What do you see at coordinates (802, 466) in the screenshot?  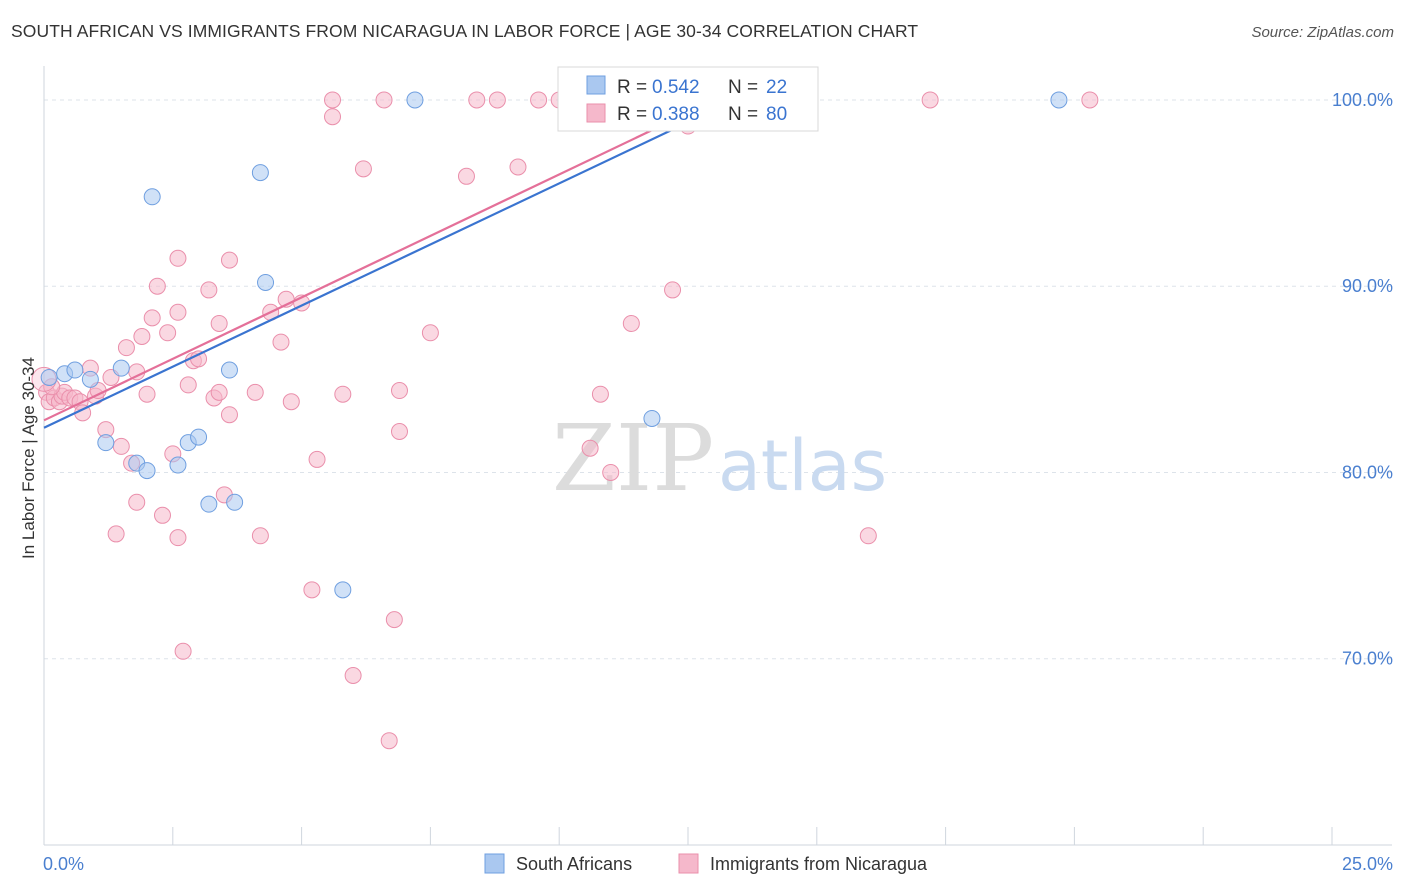 I see `watermark-atlas: atlas` at bounding box center [802, 466].